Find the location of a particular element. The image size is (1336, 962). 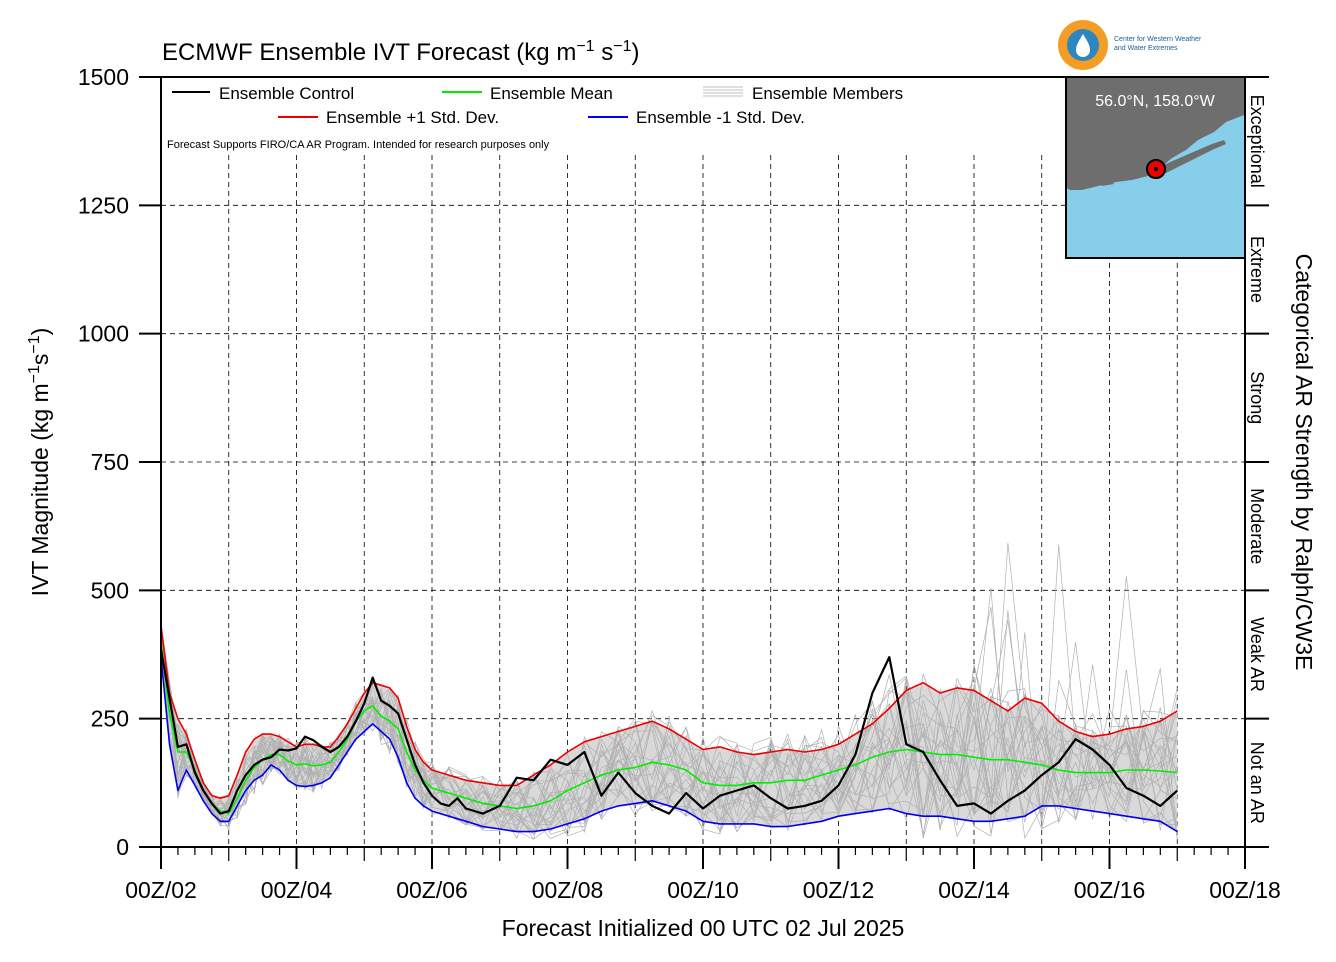

ensemble-minus-sd-line is located at coordinates (669, 745).